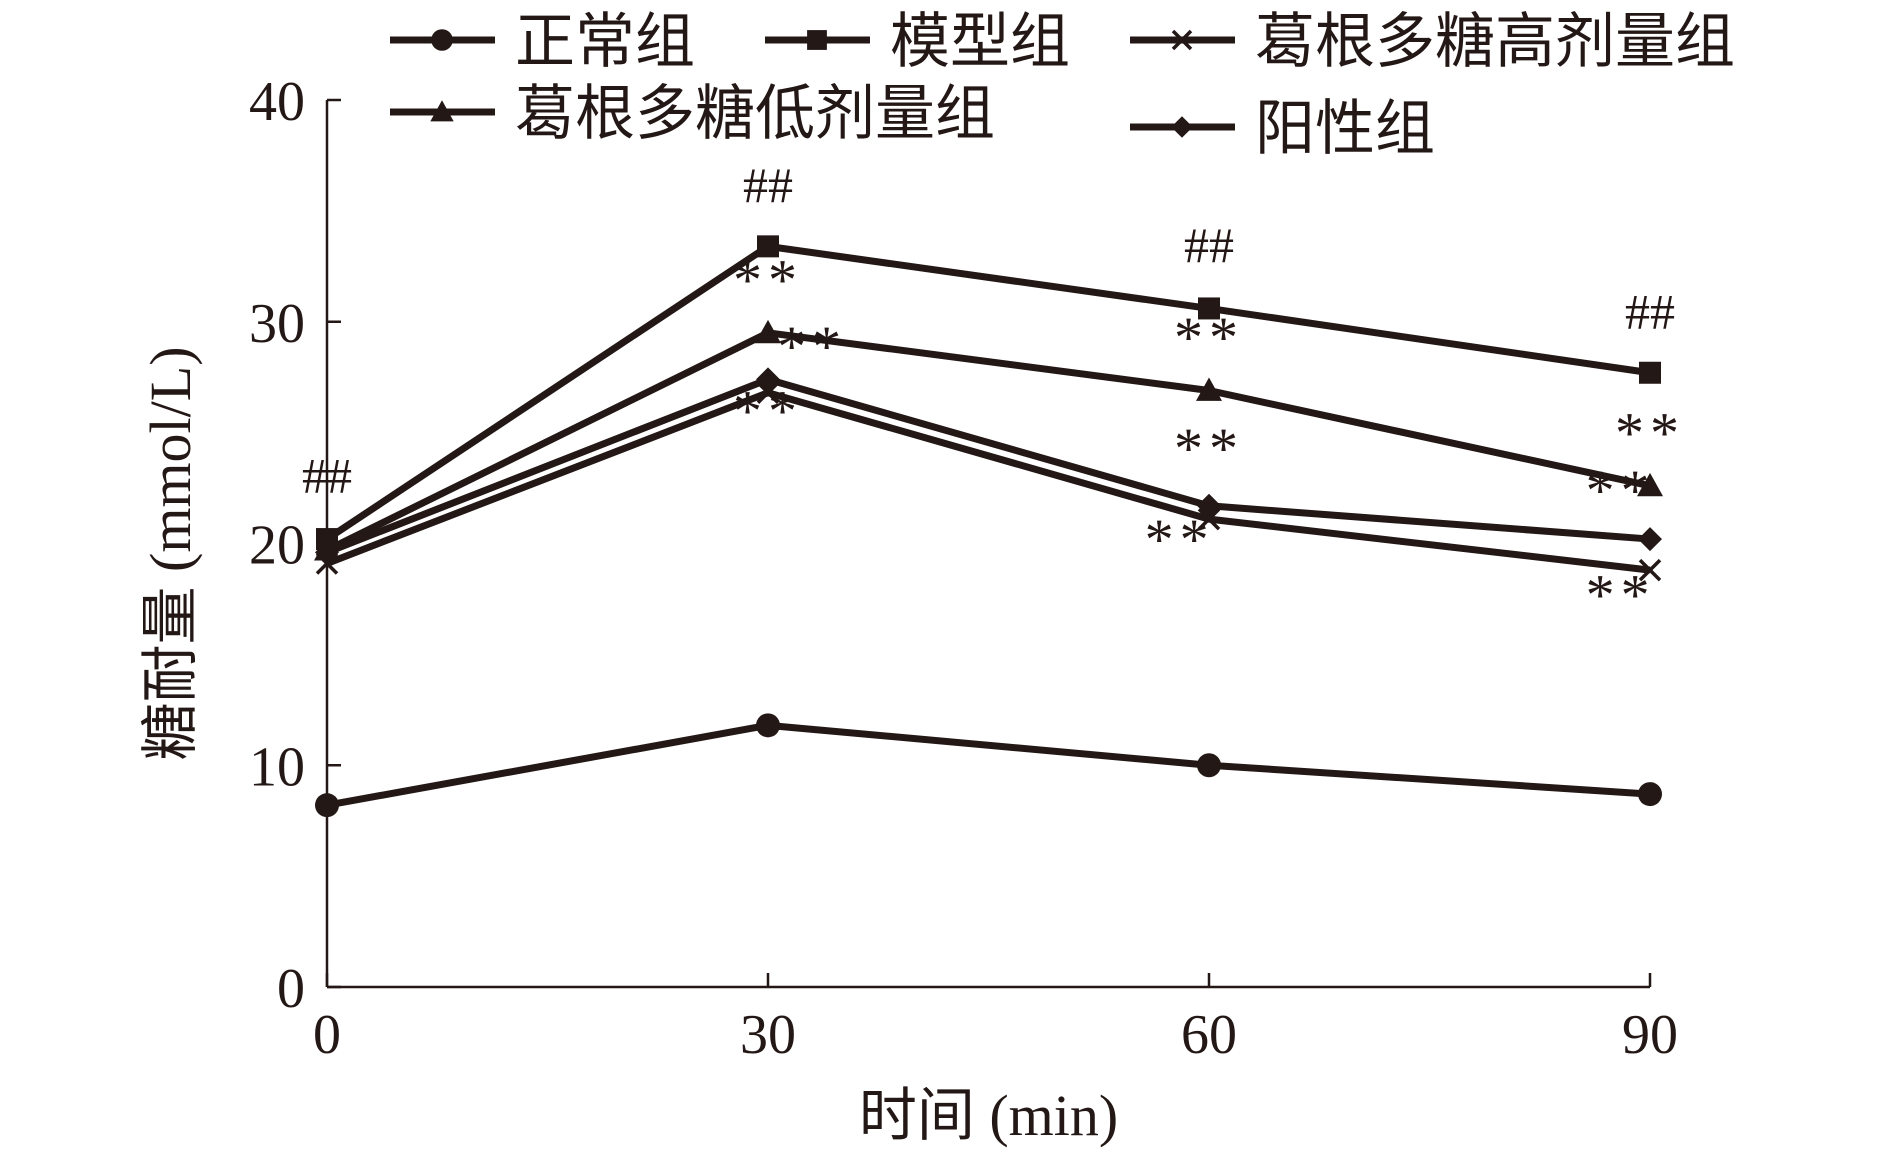  Describe the element at coordinates (1345, 129) in the screenshot. I see `legend-label-4: 阳性组` at that location.